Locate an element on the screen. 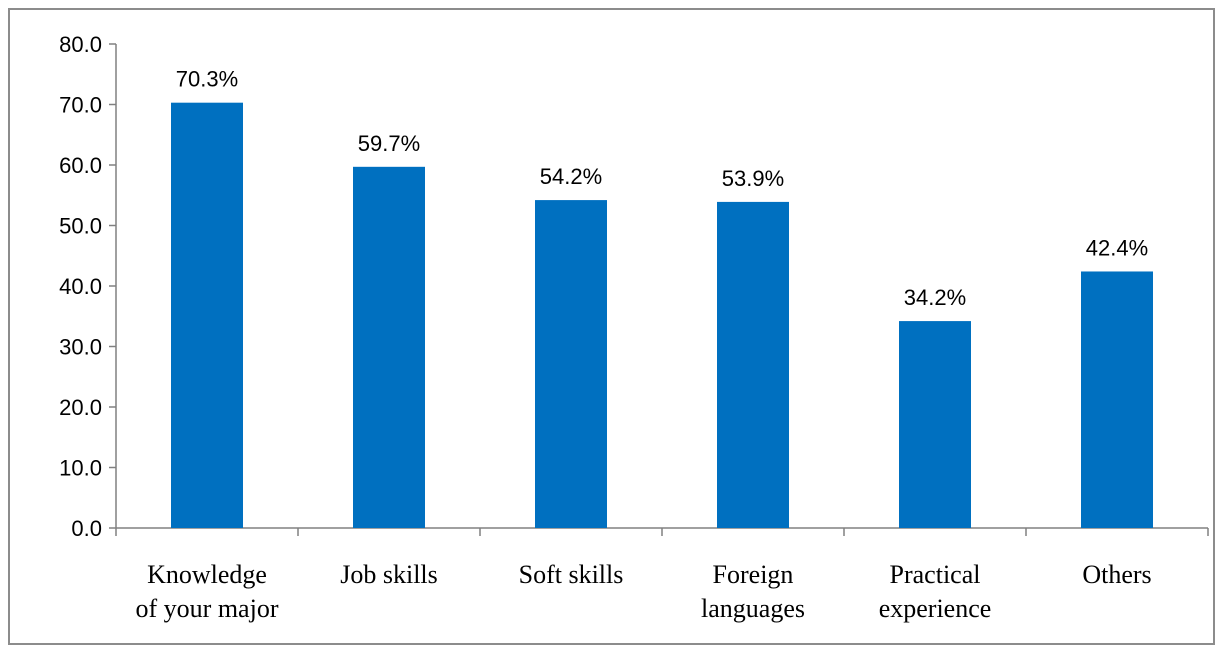  x-tick-label-line: Soft skills is located at coordinates (571, 574).